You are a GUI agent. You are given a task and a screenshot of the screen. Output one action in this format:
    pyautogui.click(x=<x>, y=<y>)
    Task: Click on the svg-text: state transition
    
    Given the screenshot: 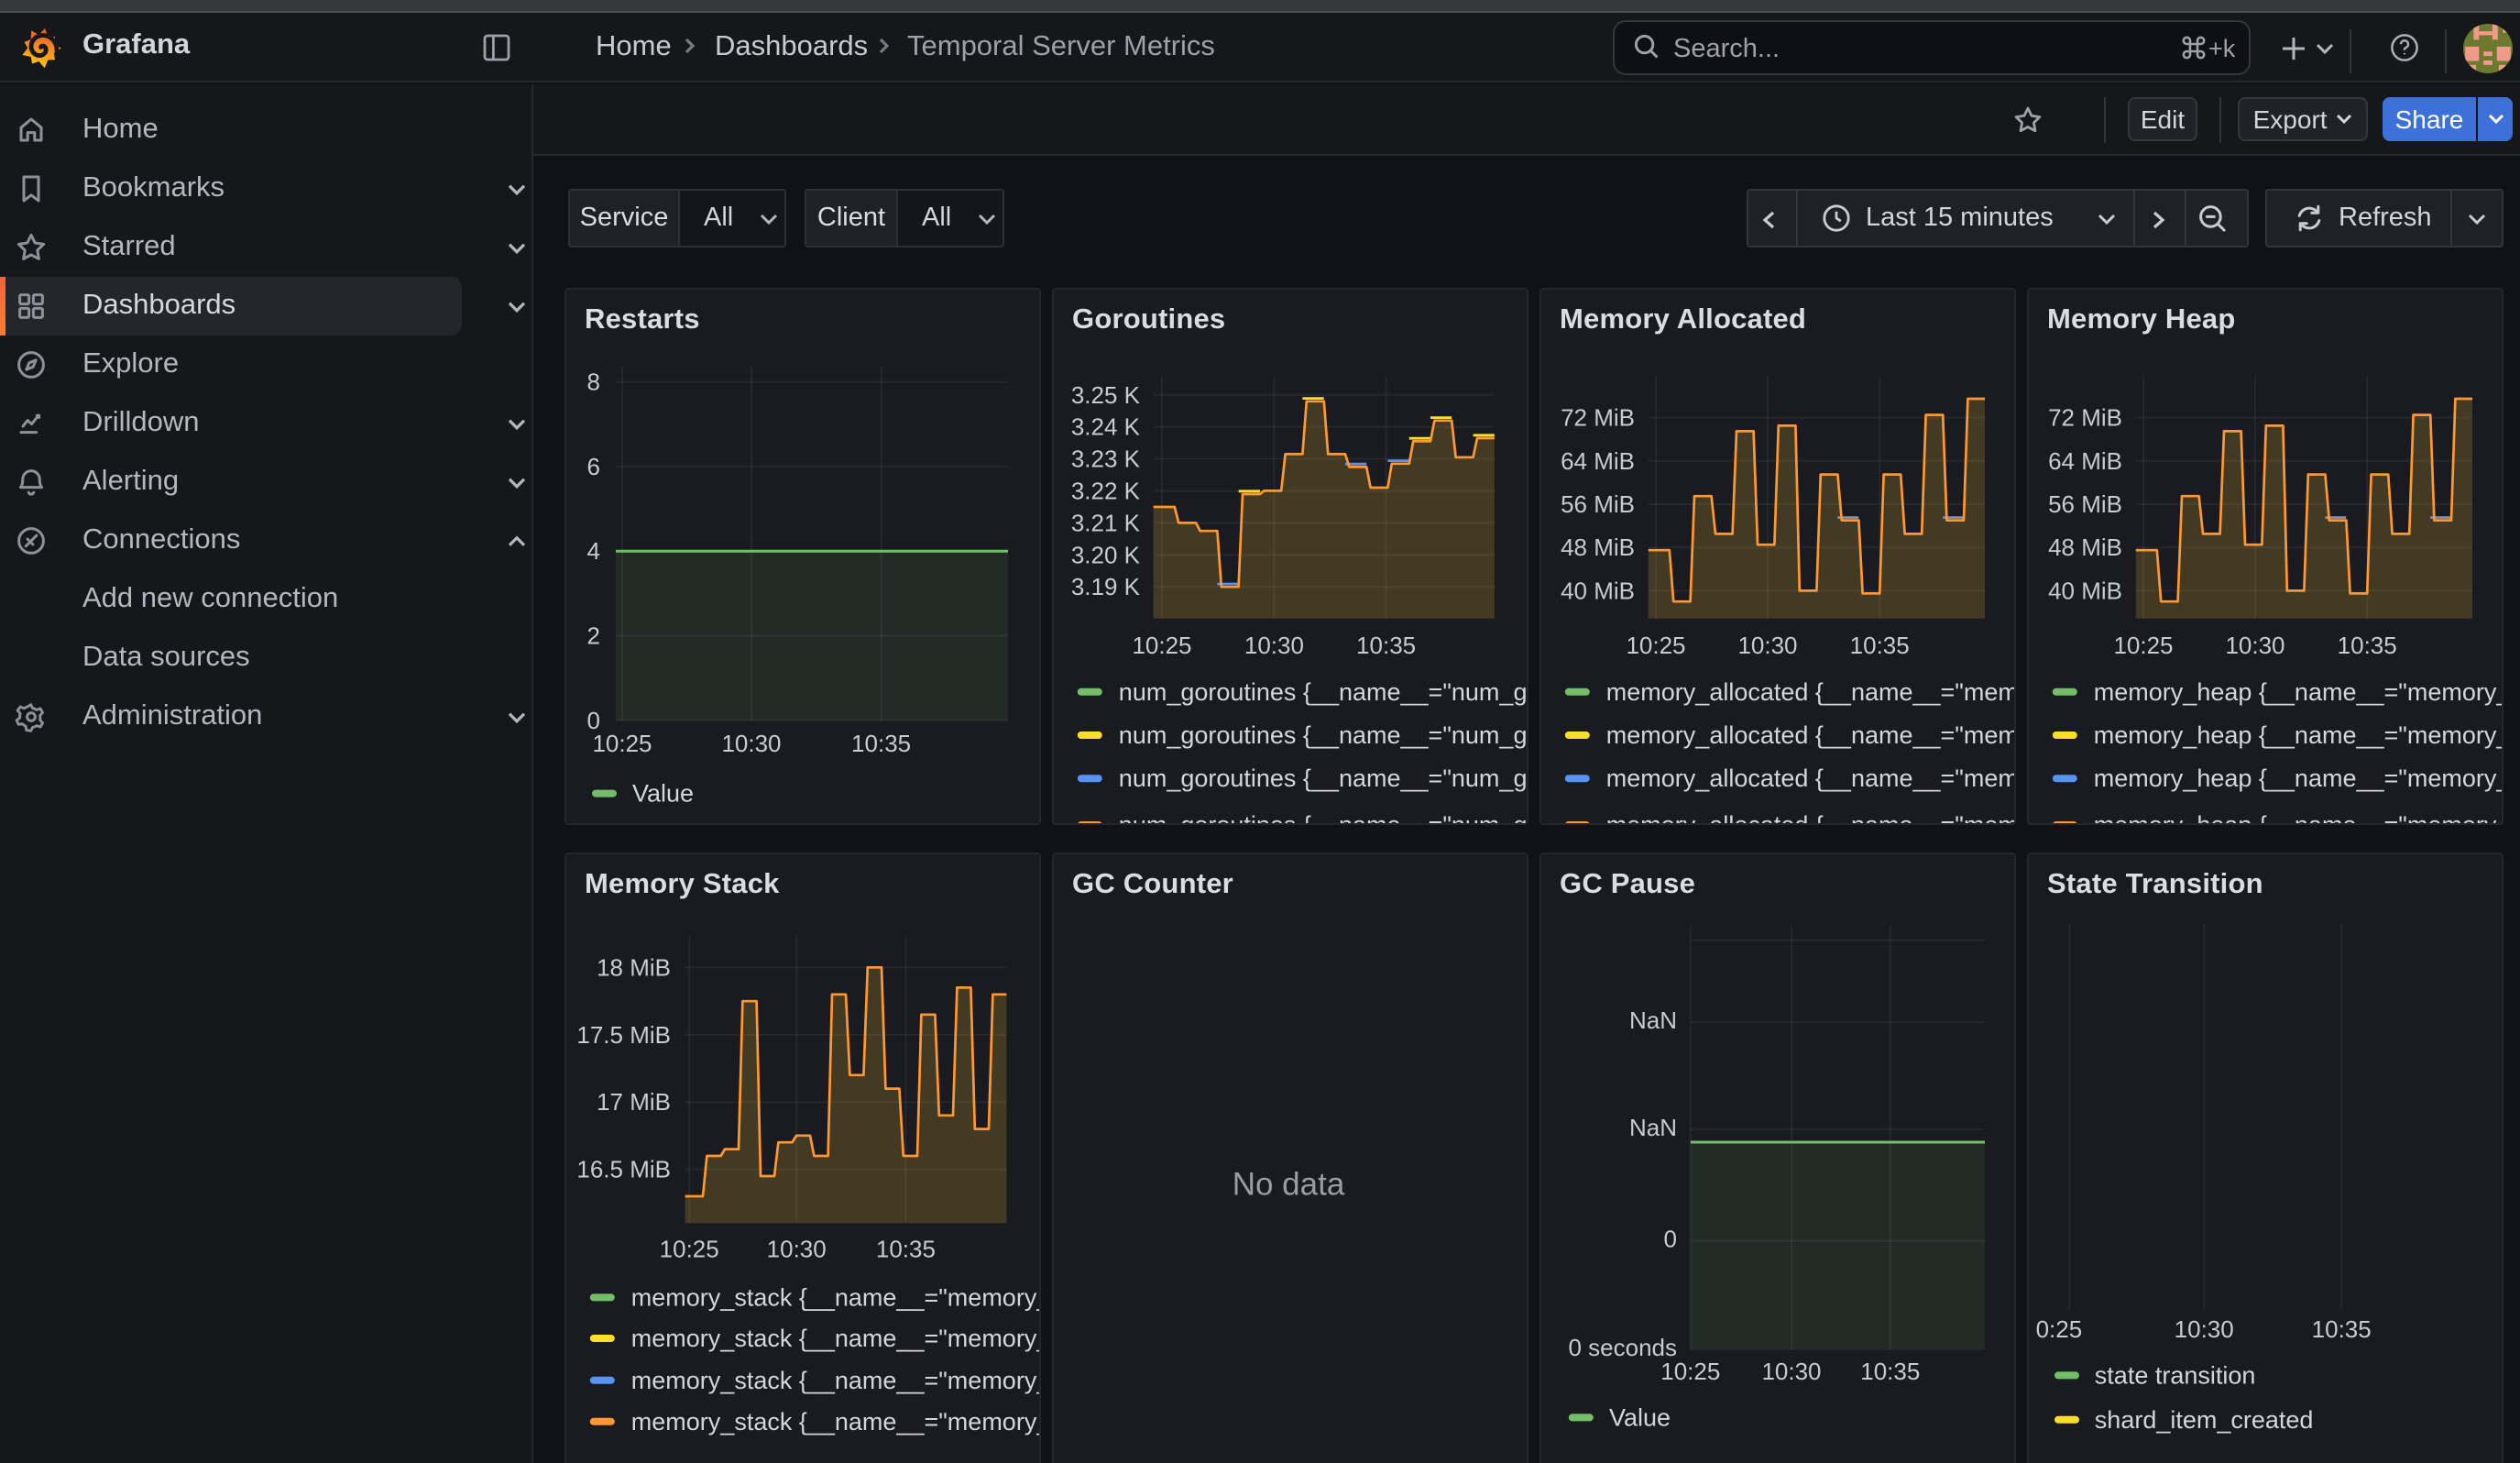 What is the action you would take?
    pyautogui.click(x=2175, y=1375)
    